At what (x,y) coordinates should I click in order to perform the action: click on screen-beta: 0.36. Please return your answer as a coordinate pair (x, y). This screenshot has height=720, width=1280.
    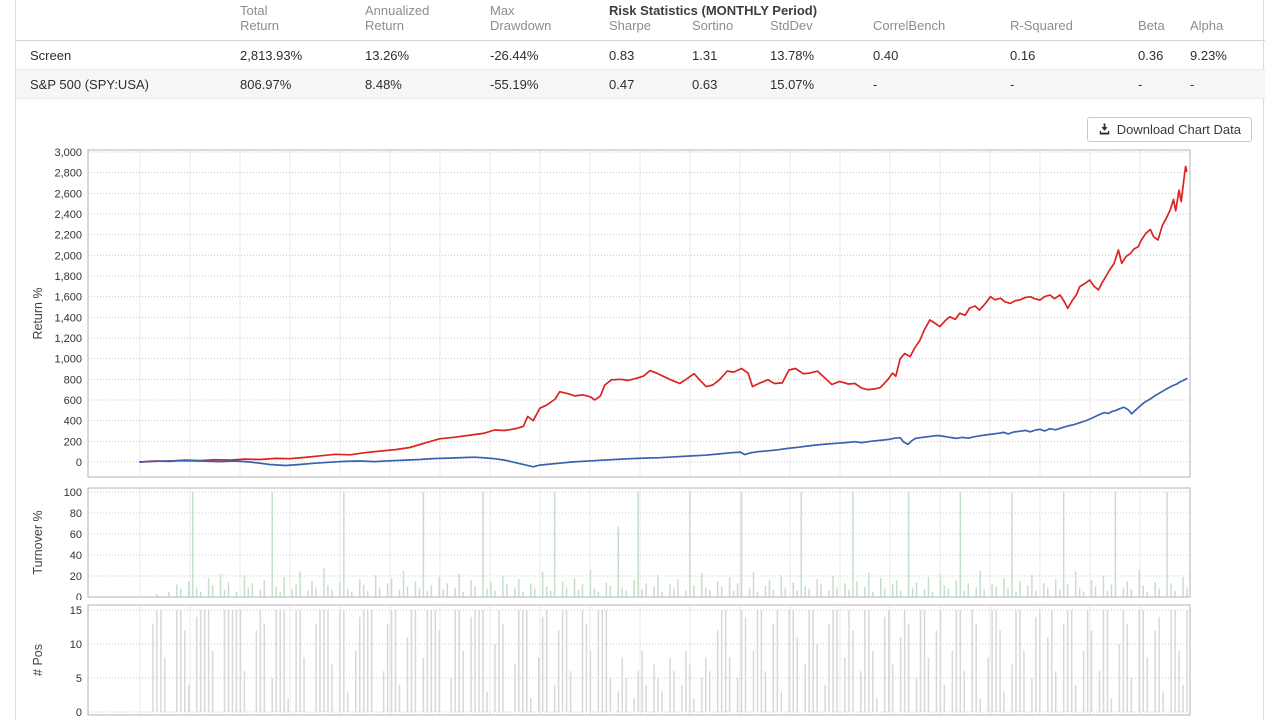
    Looking at the image, I should click on (1164, 55).